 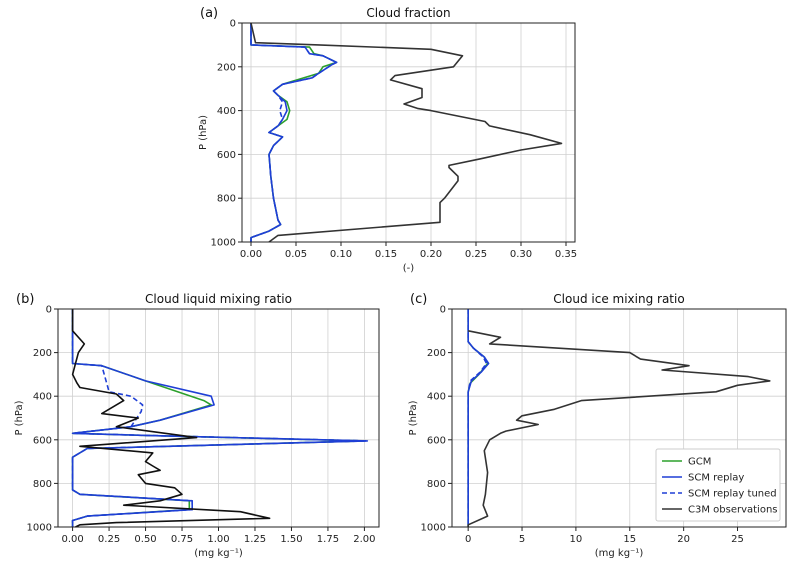 I want to click on panel-c-ytick-label-3: 600, so click(x=436, y=440).